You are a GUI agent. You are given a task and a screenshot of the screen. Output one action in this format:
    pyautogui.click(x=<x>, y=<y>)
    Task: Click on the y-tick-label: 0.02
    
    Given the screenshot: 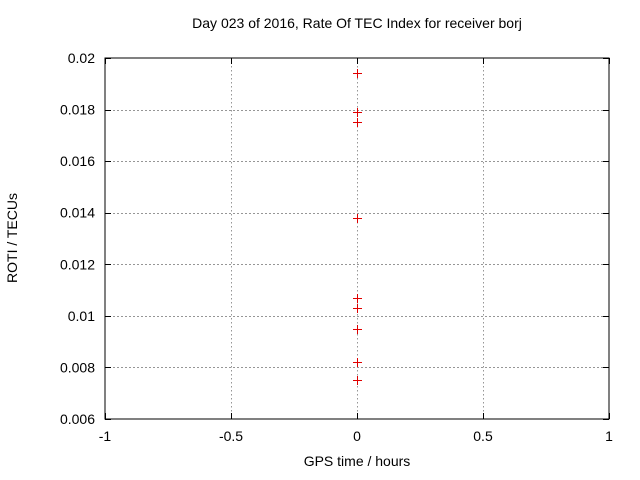 What is the action you would take?
    pyautogui.click(x=81, y=58)
    